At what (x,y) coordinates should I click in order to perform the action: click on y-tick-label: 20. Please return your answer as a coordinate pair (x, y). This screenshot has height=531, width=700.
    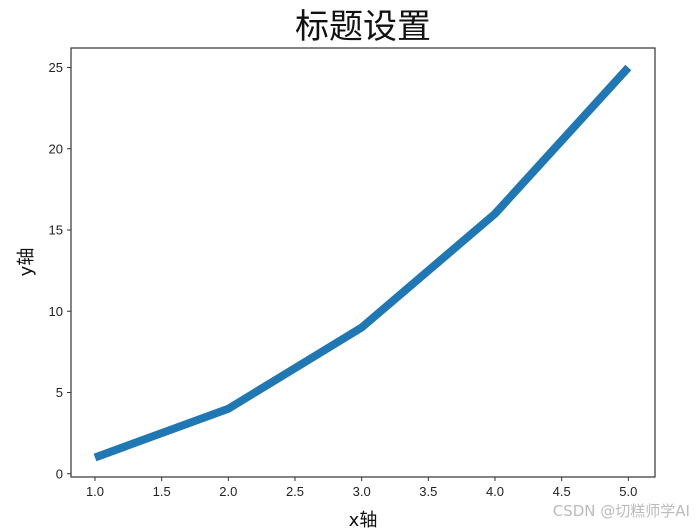
    Looking at the image, I should click on (56, 148).